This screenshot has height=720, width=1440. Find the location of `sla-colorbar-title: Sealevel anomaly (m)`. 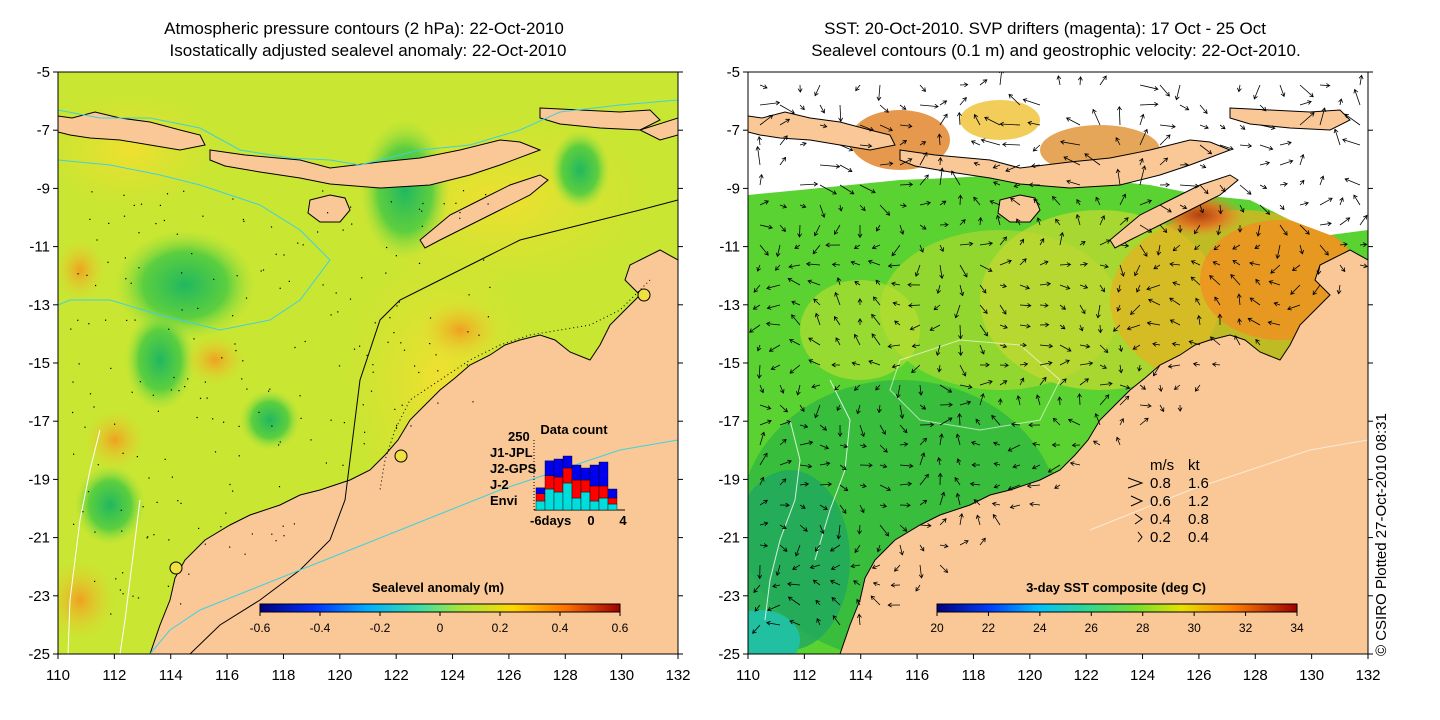

sla-colorbar-title: Sealevel anomaly (m) is located at coordinates (438, 587).